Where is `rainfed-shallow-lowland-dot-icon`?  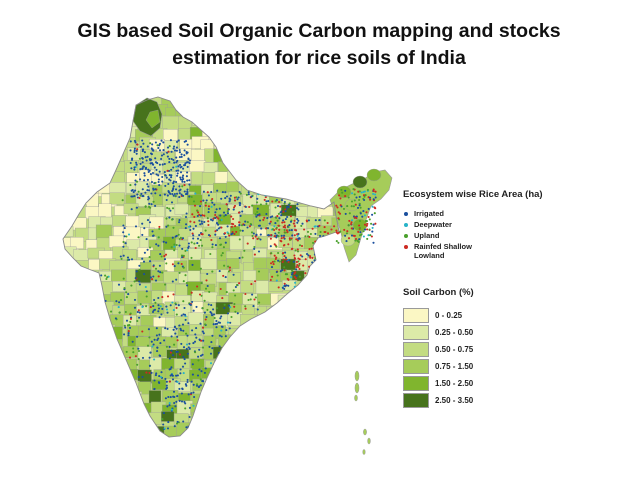
rainfed-shallow-lowland-dot-icon is located at coordinates (406, 246).